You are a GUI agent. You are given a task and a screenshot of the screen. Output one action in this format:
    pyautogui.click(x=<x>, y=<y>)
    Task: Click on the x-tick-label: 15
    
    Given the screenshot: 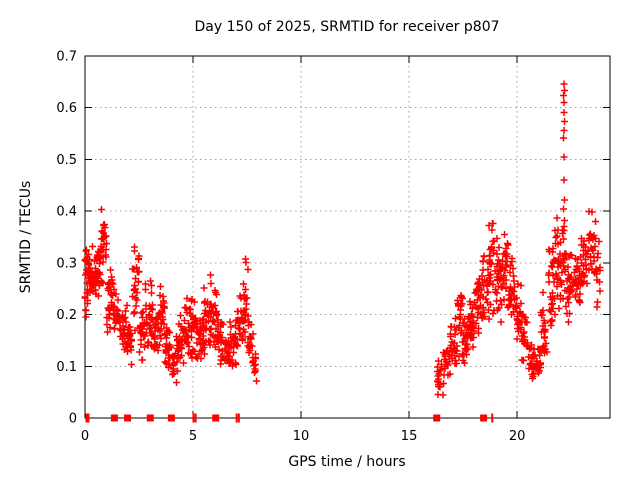 What is the action you would take?
    pyautogui.click(x=409, y=436)
    